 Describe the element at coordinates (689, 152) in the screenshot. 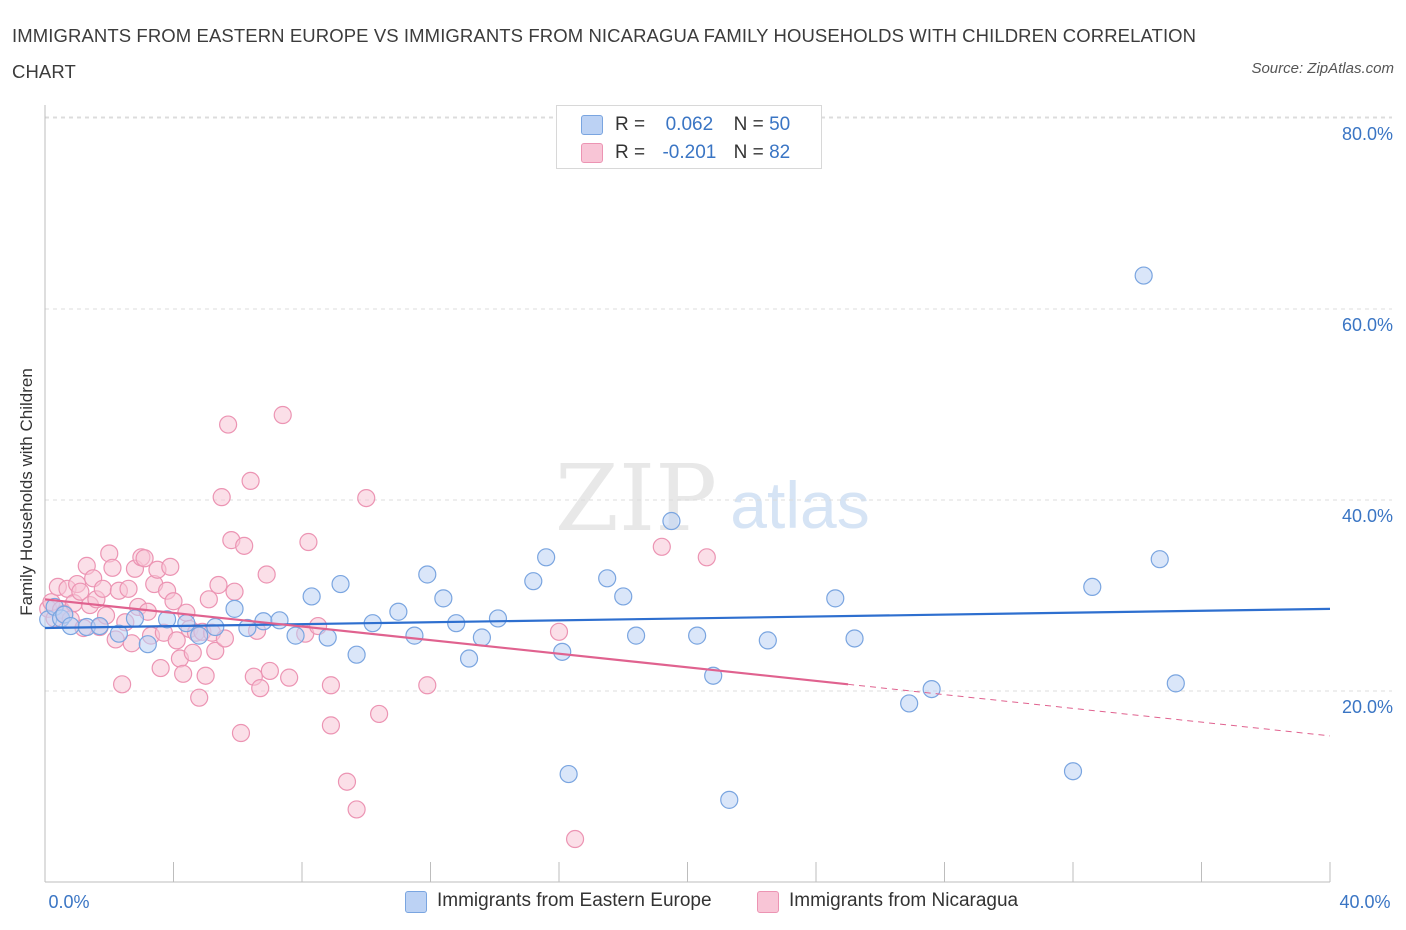

I see `legend-r-value: -0.201` at that location.